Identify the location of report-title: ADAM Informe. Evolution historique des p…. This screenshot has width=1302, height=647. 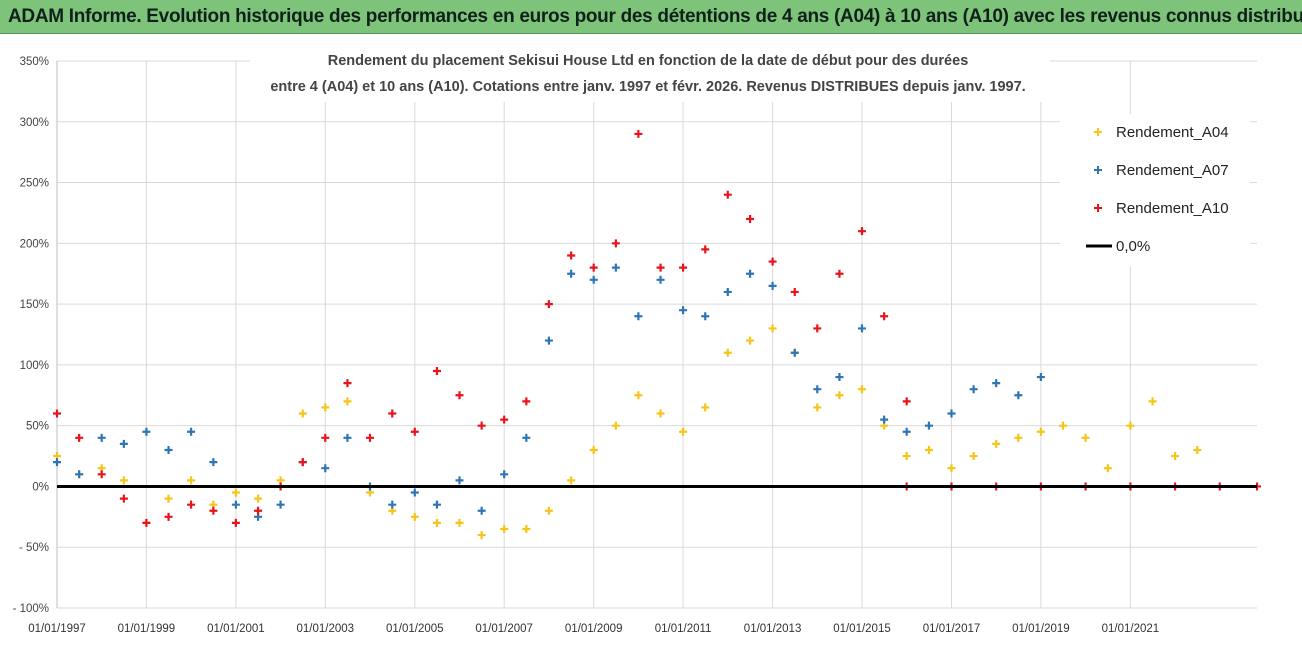
(655, 16).